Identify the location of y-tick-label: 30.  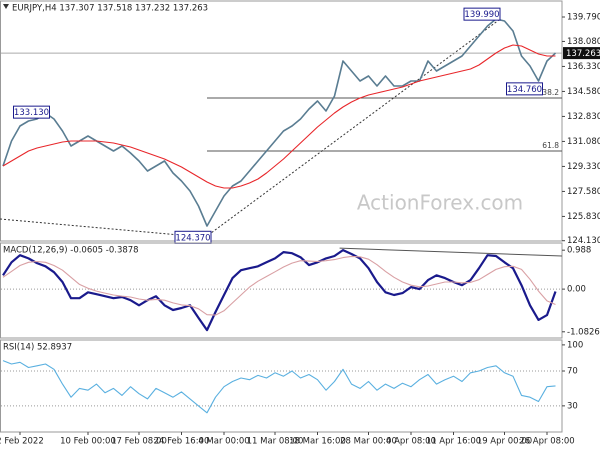
(572, 406).